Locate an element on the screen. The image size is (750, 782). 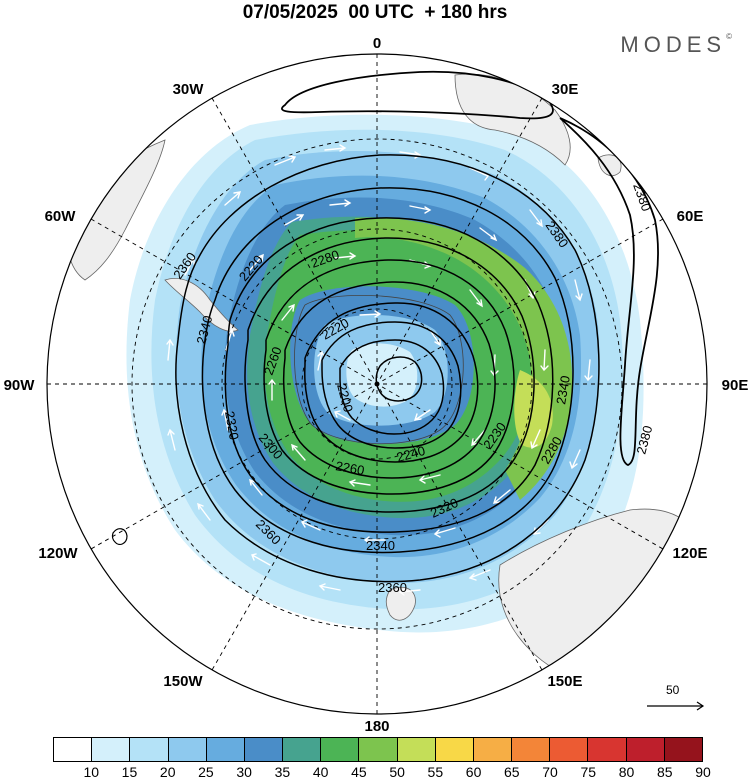
colorbar-tick-label: 35 is located at coordinates (282, 772).